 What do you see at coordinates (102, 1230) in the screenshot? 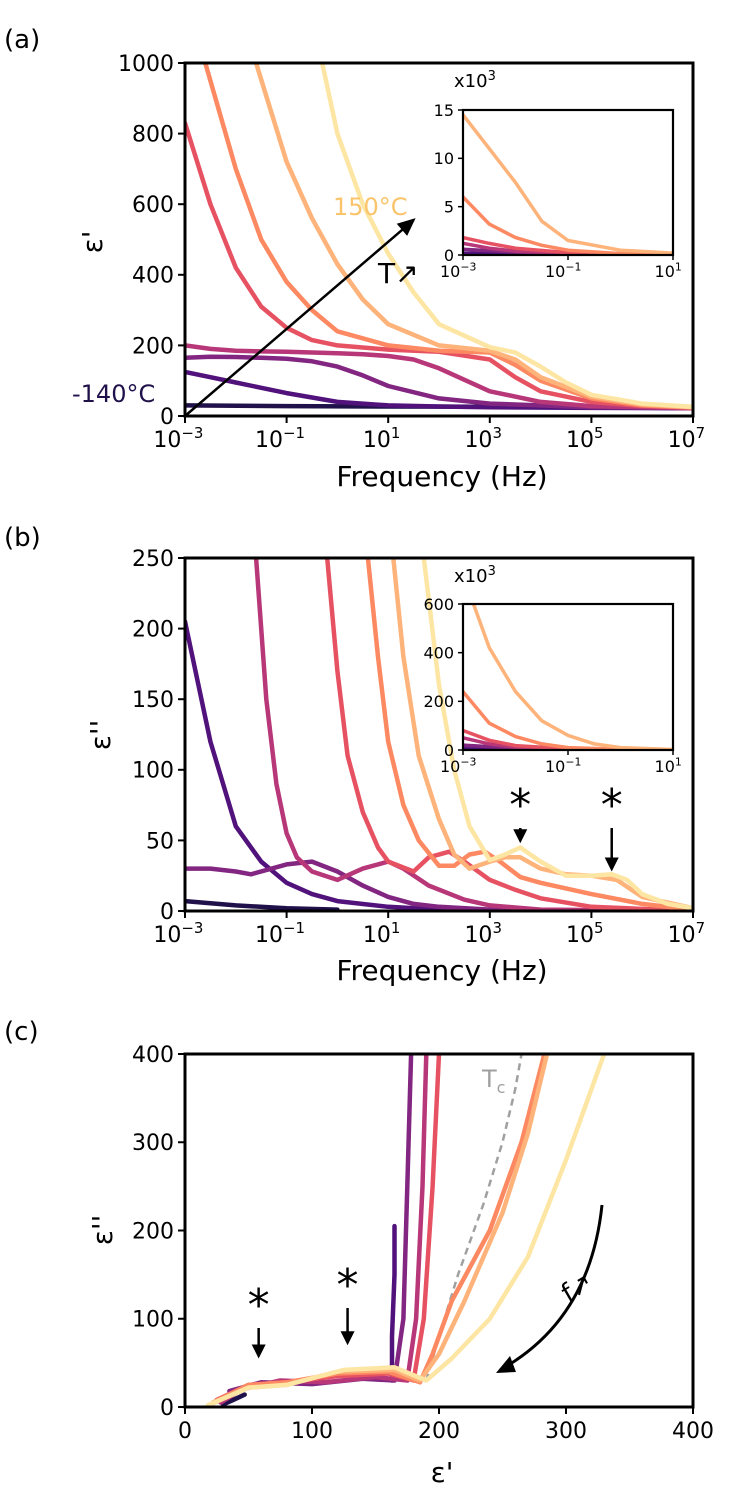
I see `panel-c-ylabel: ε''` at bounding box center [102, 1230].